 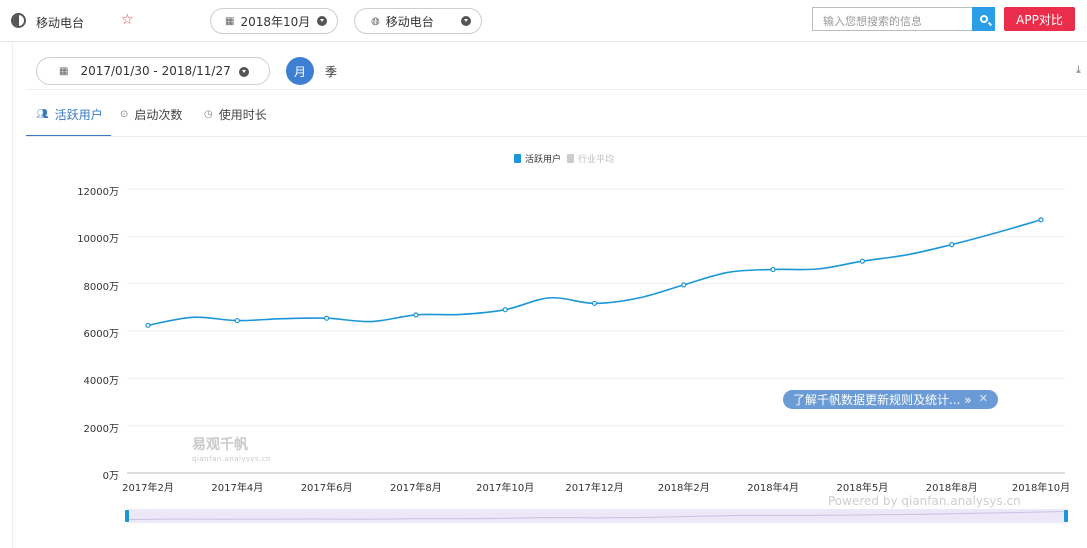 I want to click on zoom-slider-track, so click(x=597, y=516).